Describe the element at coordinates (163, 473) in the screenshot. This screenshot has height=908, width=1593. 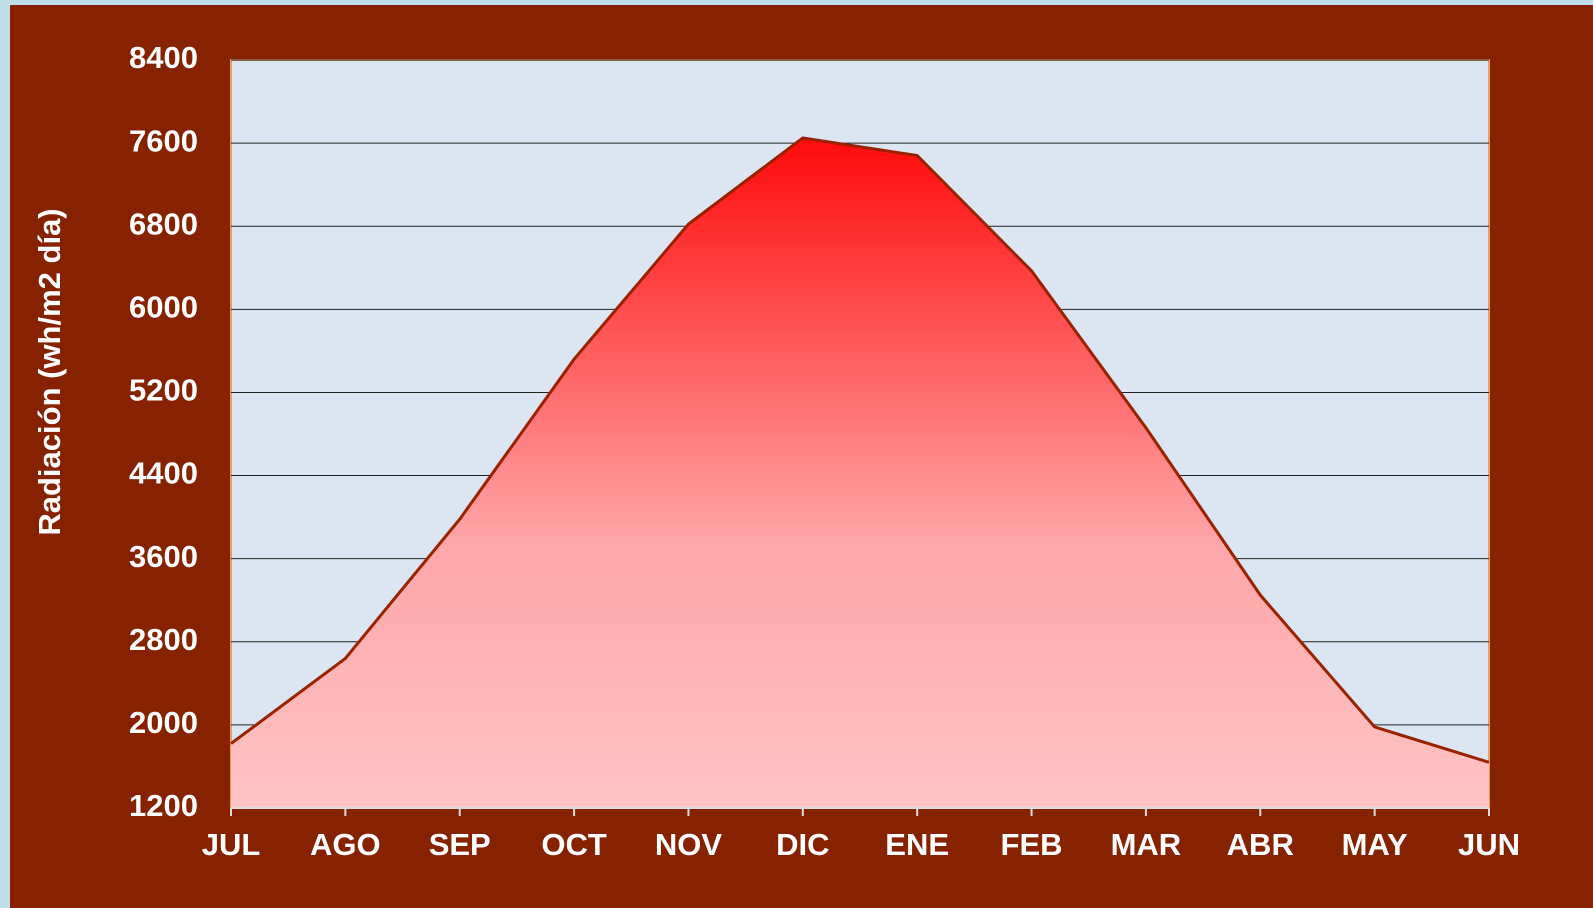
I see `y-tick-label: 4400` at that location.